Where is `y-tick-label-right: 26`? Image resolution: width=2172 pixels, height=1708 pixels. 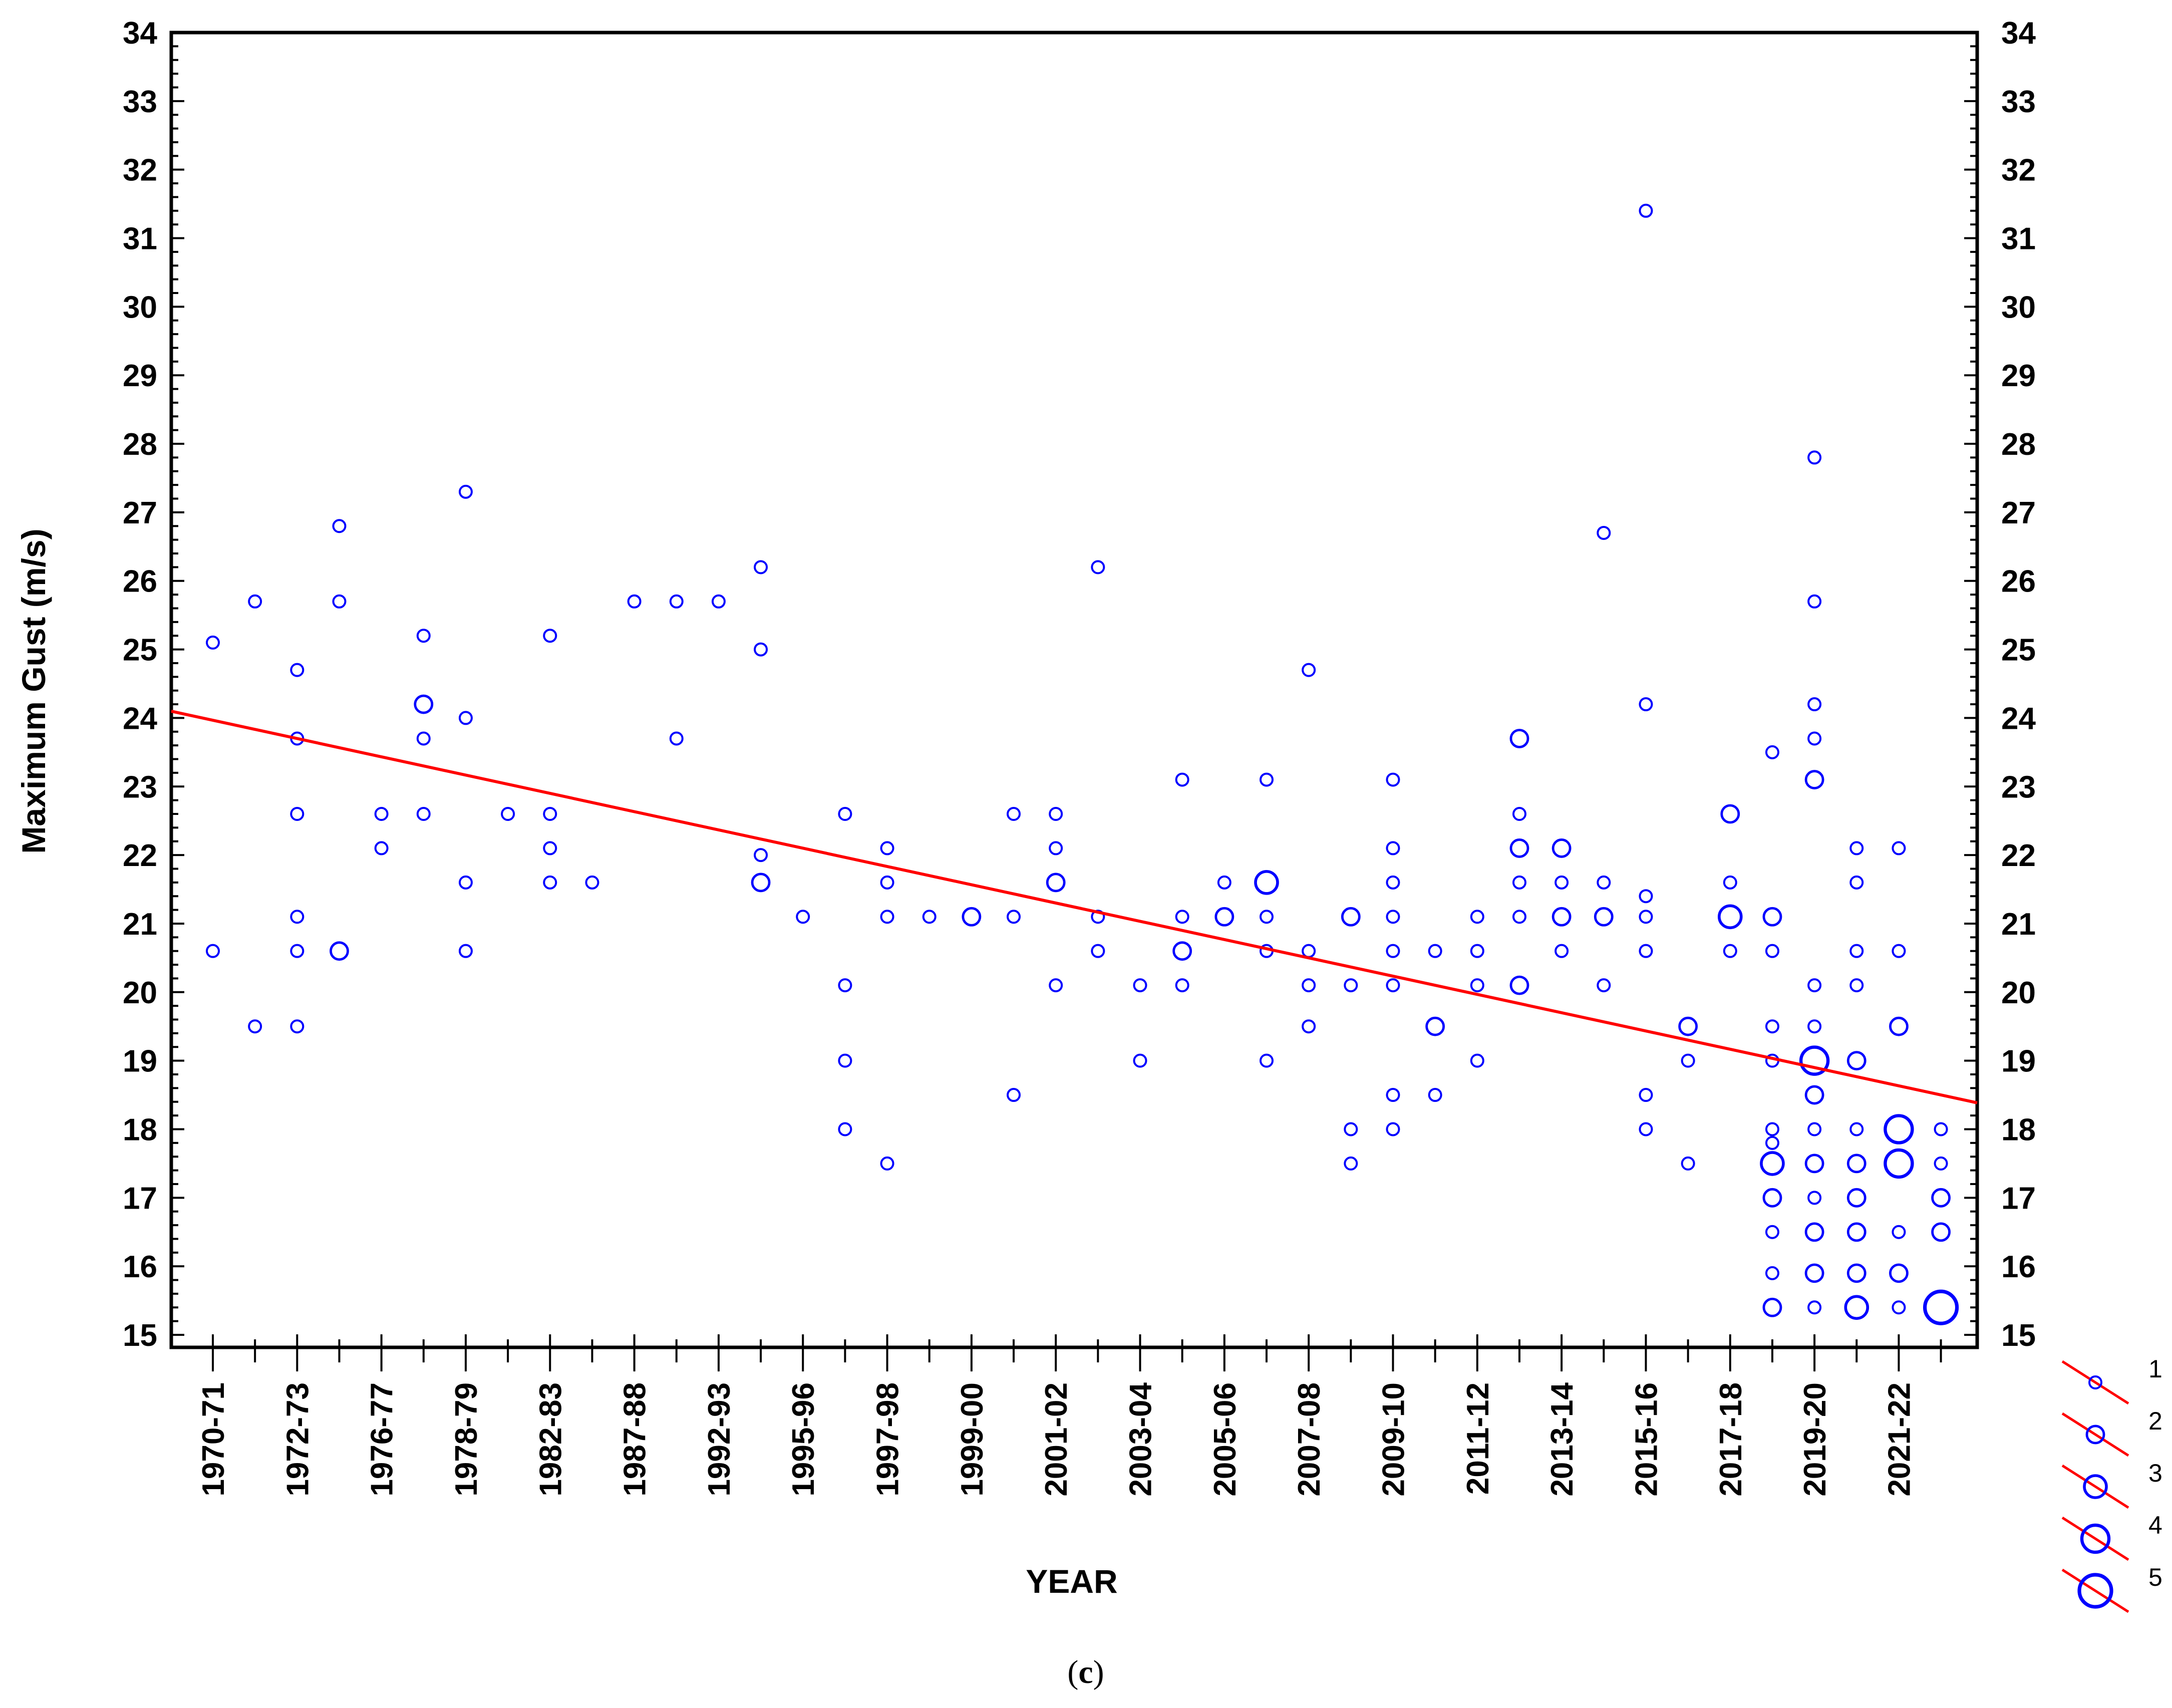 y-tick-label-right: 26 is located at coordinates (2018, 581).